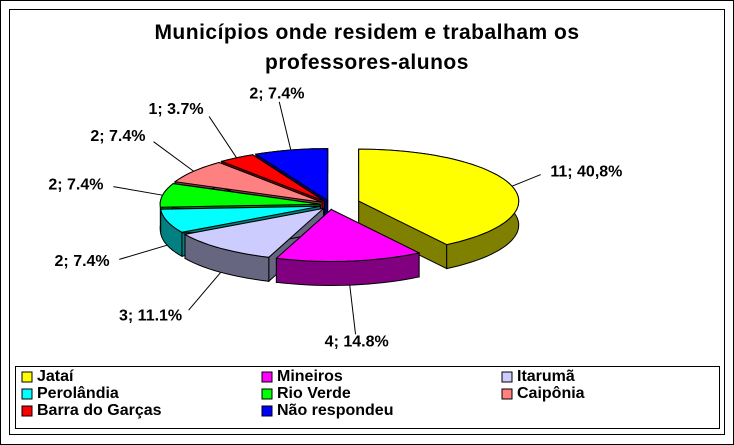 This screenshot has width=734, height=445. What do you see at coordinates (78, 393) in the screenshot?
I see `legend-label: Perolândia` at bounding box center [78, 393].